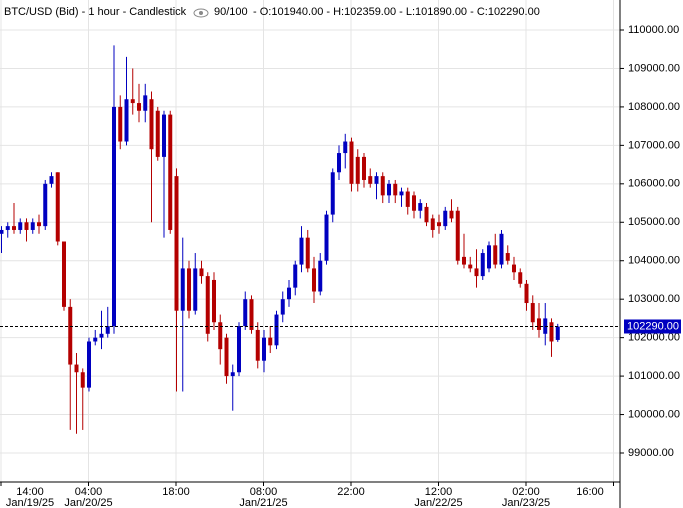 The image size is (683, 508). Describe the element at coordinates (654, 184) in the screenshot. I see `y-tick-label: 106000.00` at that location.